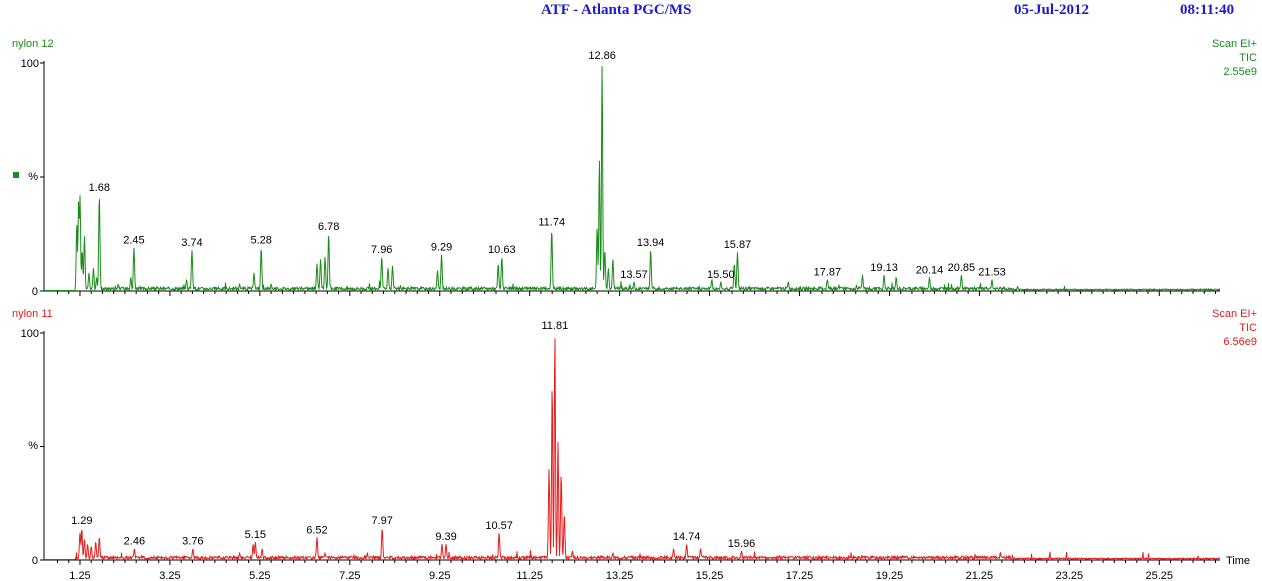 The image size is (1262, 581). Describe the element at coordinates (349, 575) in the screenshot. I see `x-tick-label: 7.25` at that location.